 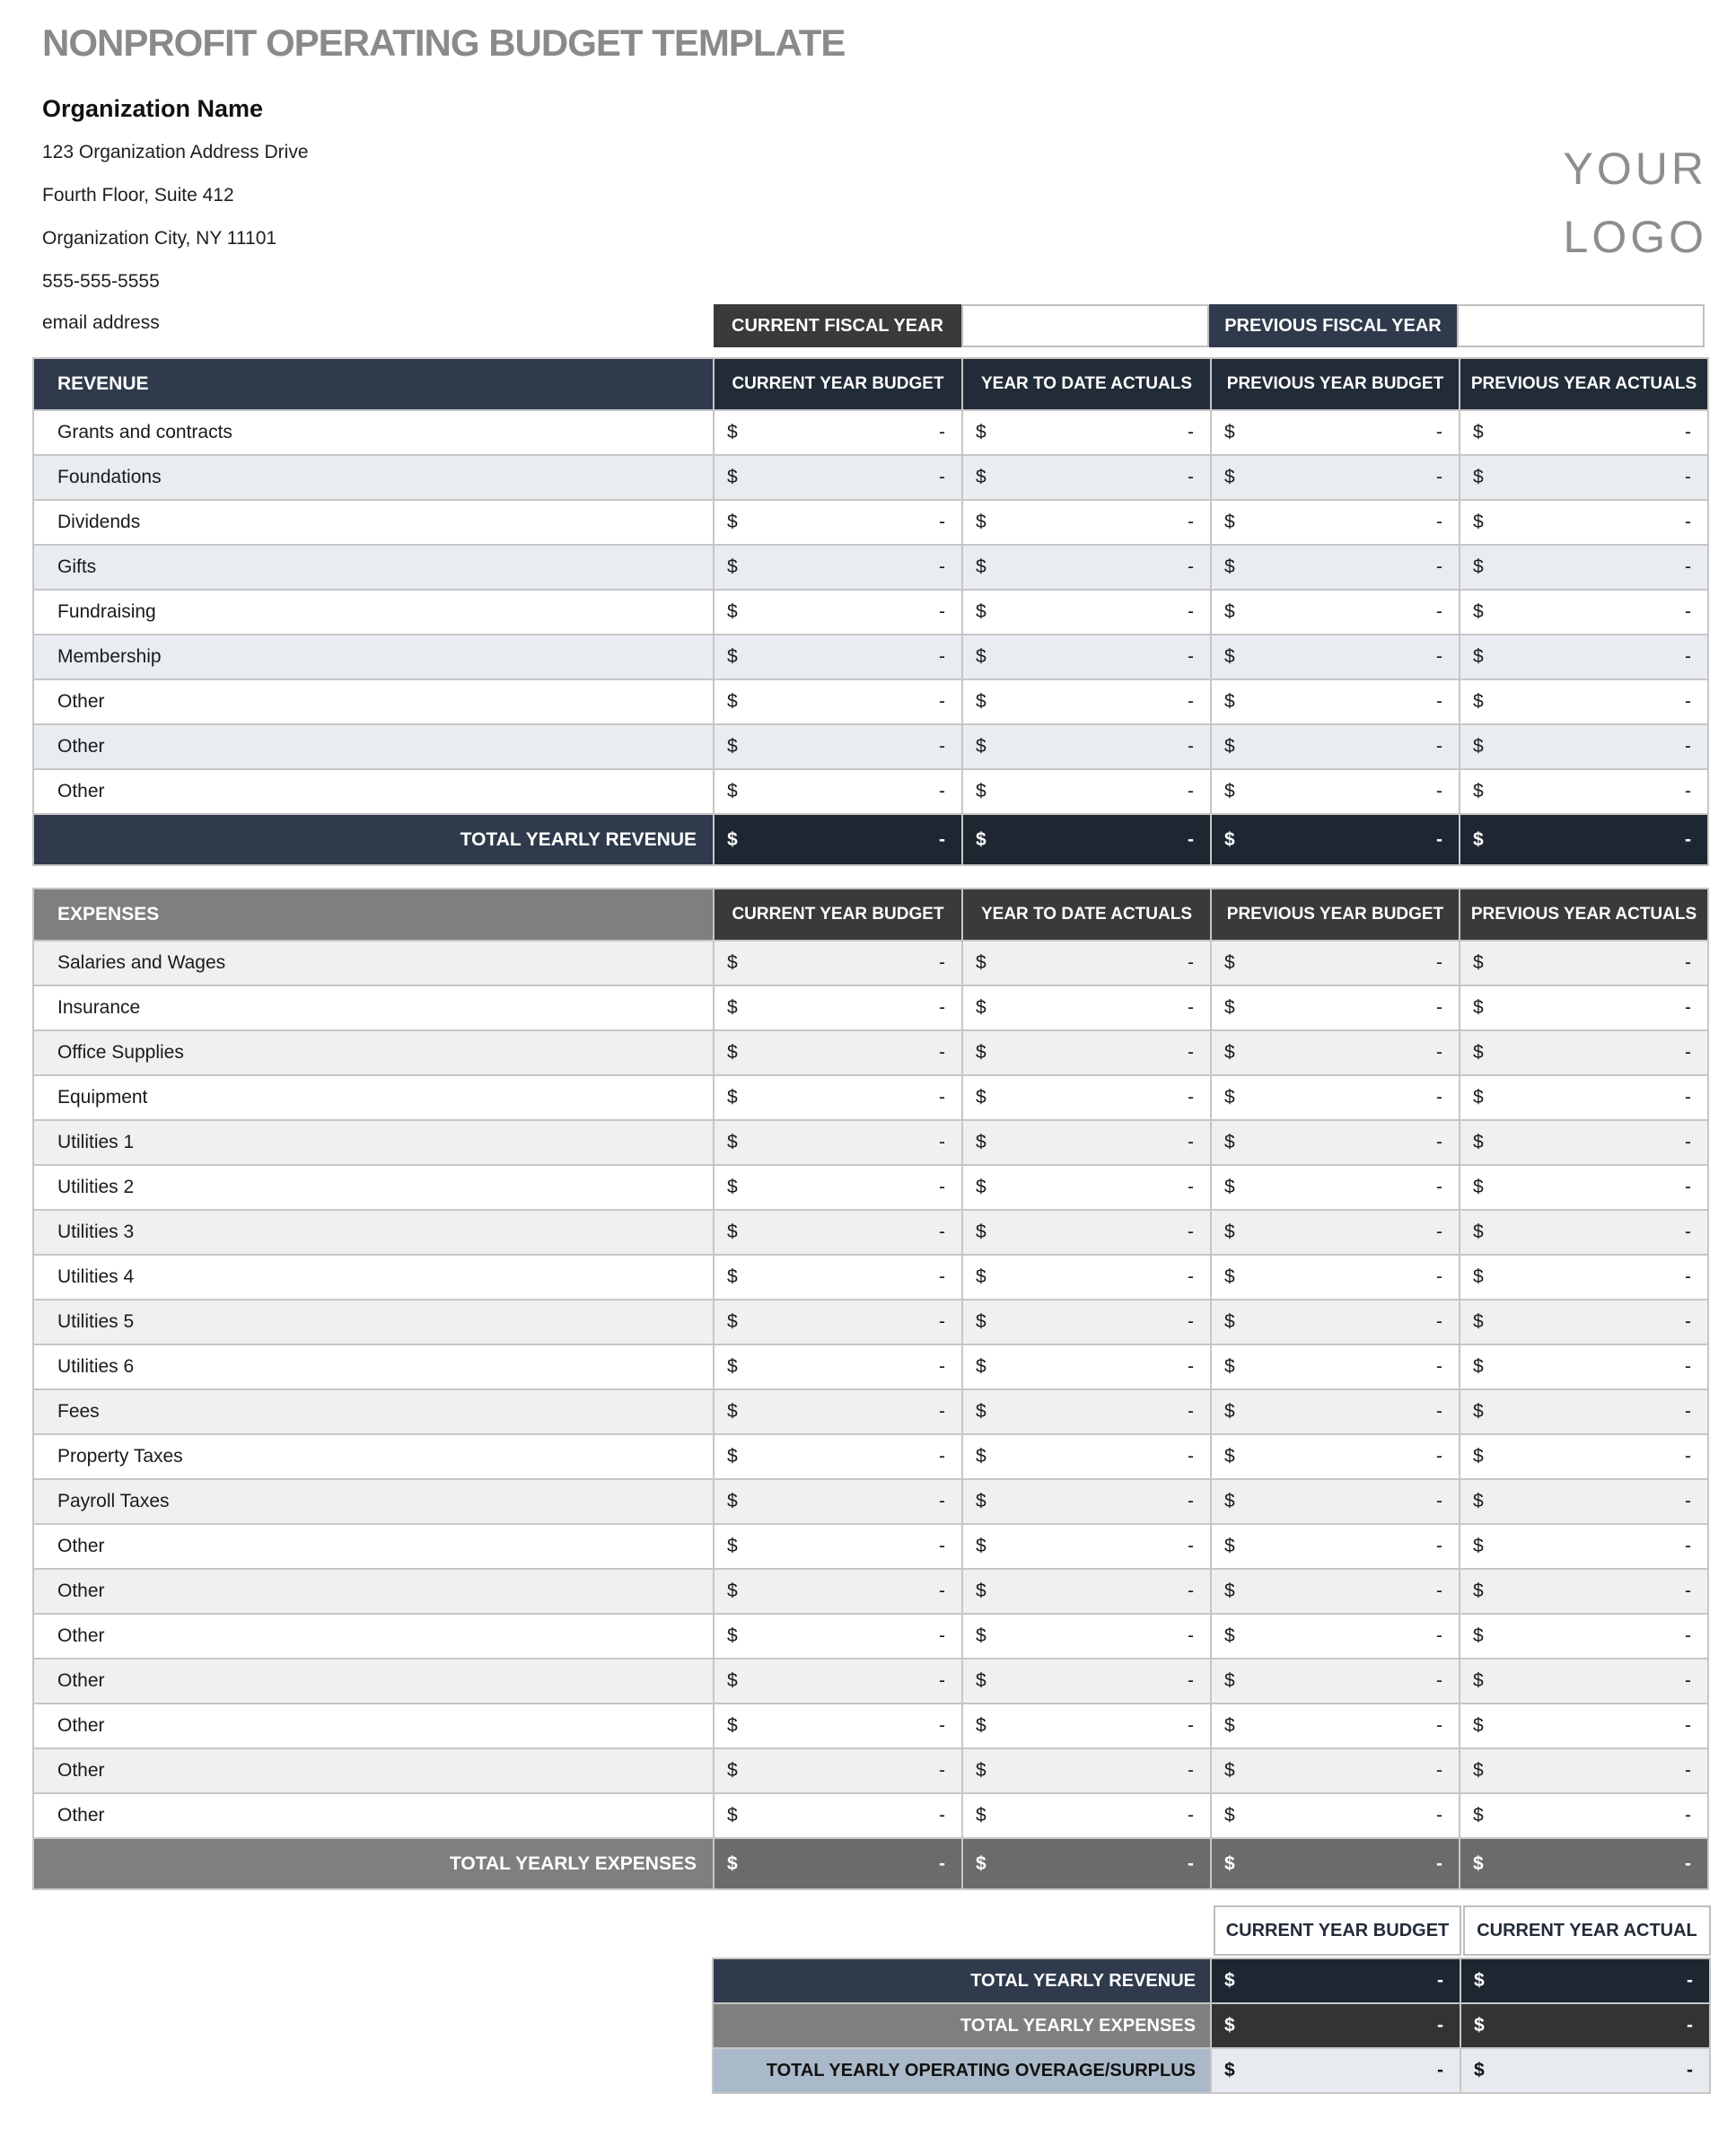 I want to click on row-label-cell: Salaries and Wages, so click(x=373, y=963).